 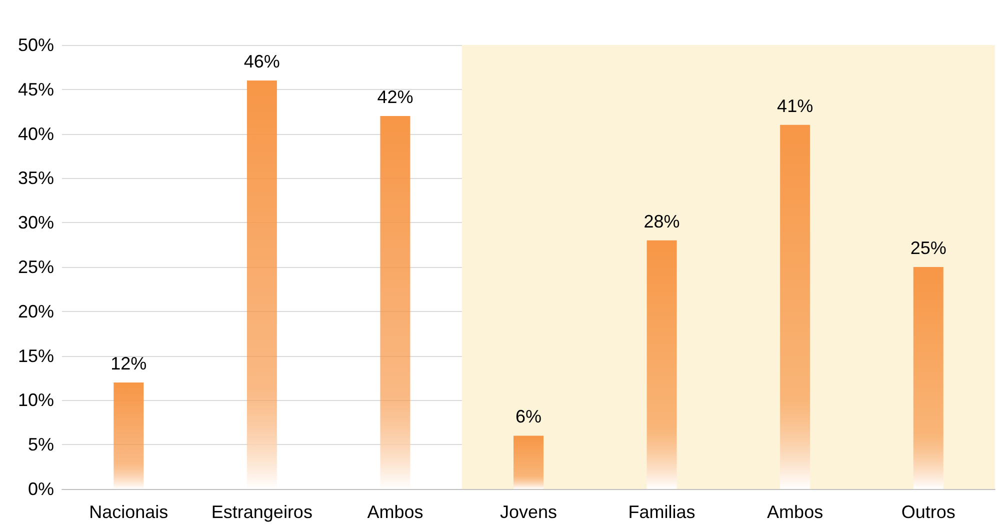 I want to click on data-label: 41%, so click(x=795, y=106).